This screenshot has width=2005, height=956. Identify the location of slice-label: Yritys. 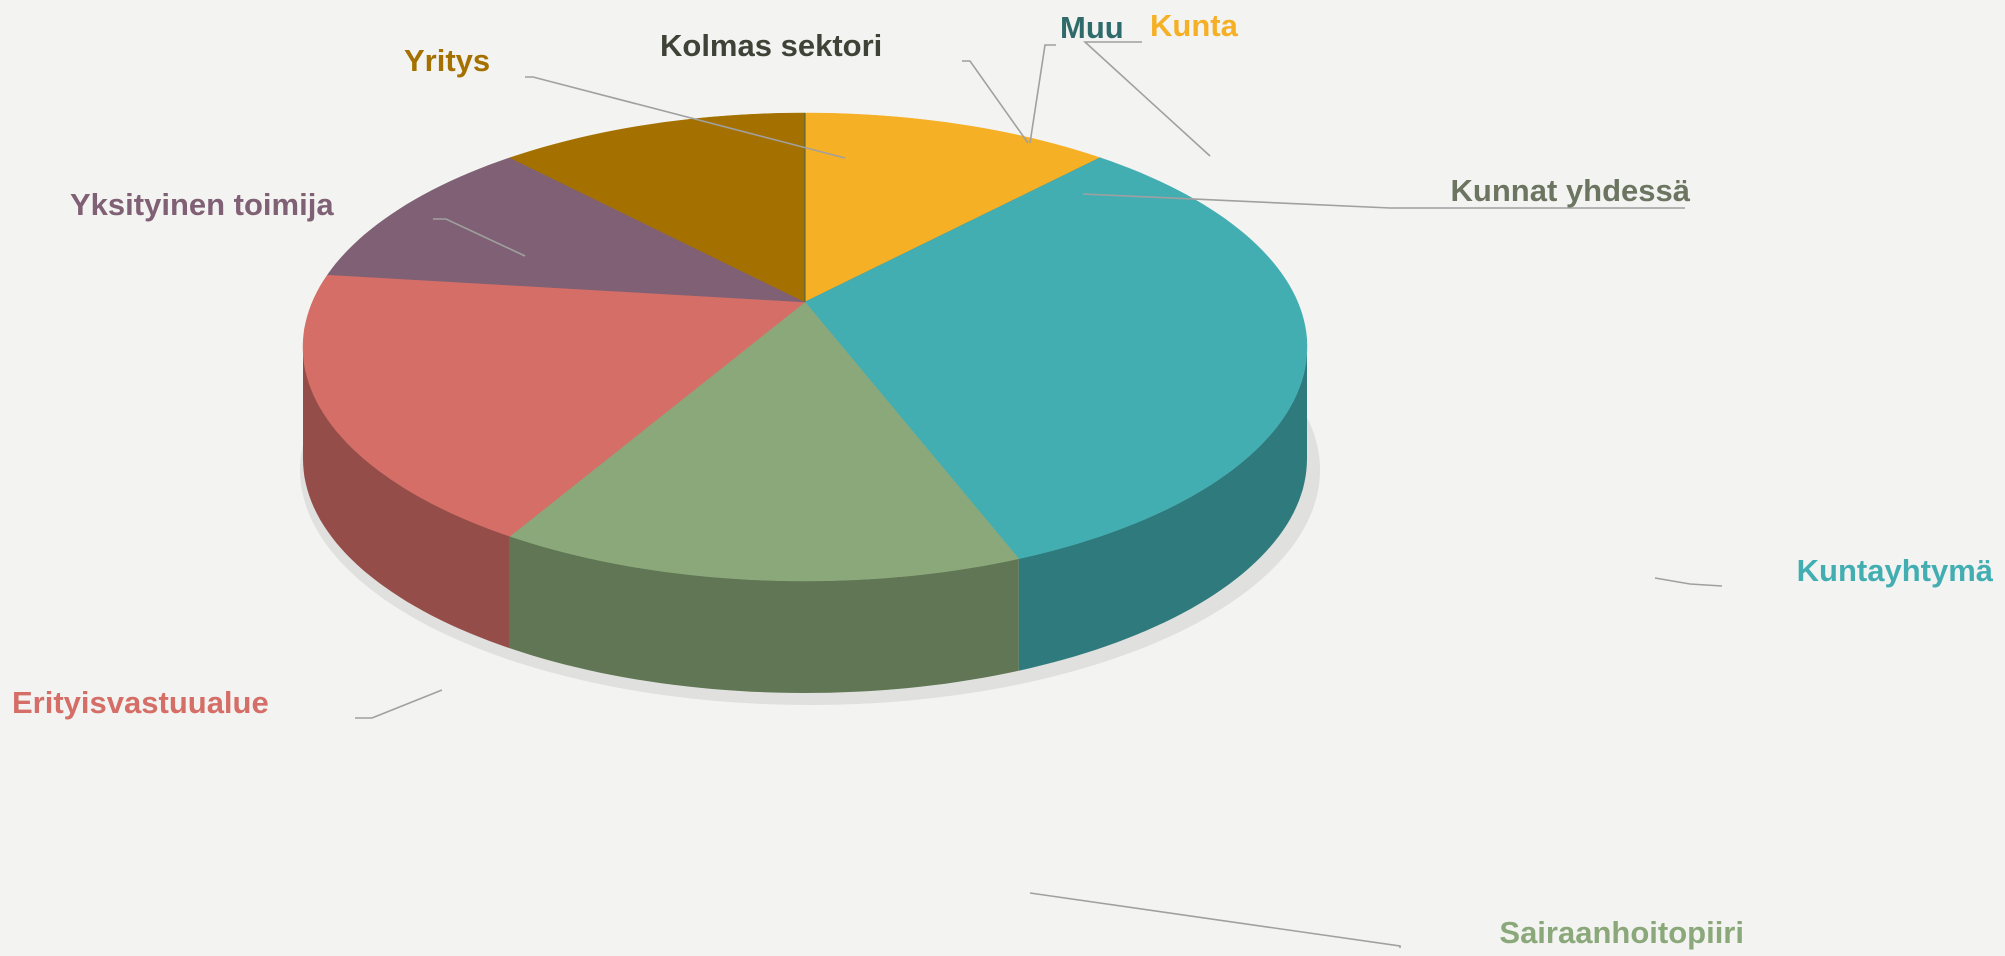
(447, 60).